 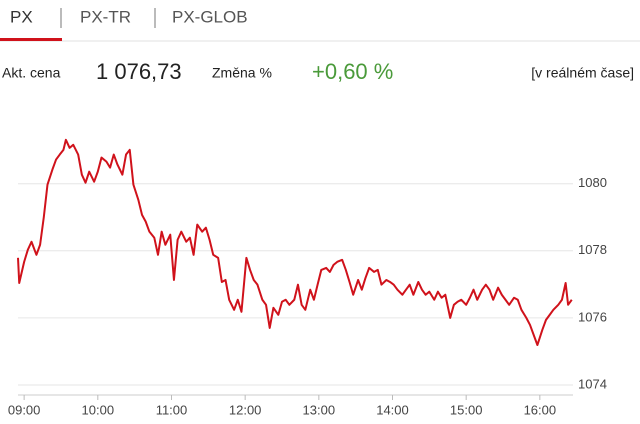 What do you see at coordinates (592, 316) in the screenshot?
I see `y-tick-label: 1076` at bounding box center [592, 316].